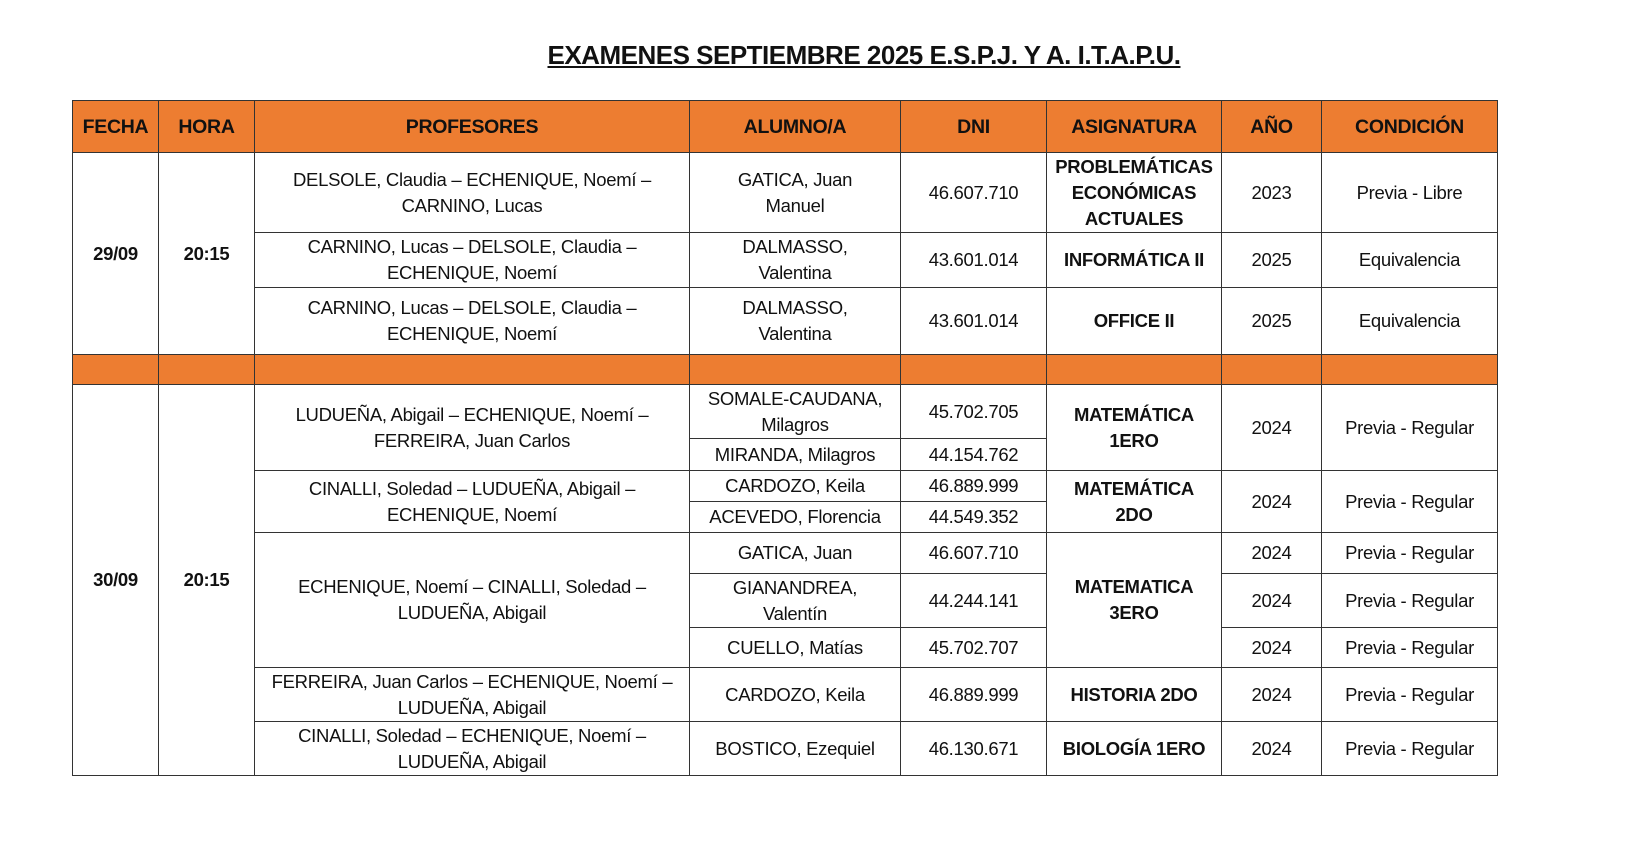  Describe the element at coordinates (795, 126) in the screenshot. I see `col-alumno: ALUMNO/A` at that location.